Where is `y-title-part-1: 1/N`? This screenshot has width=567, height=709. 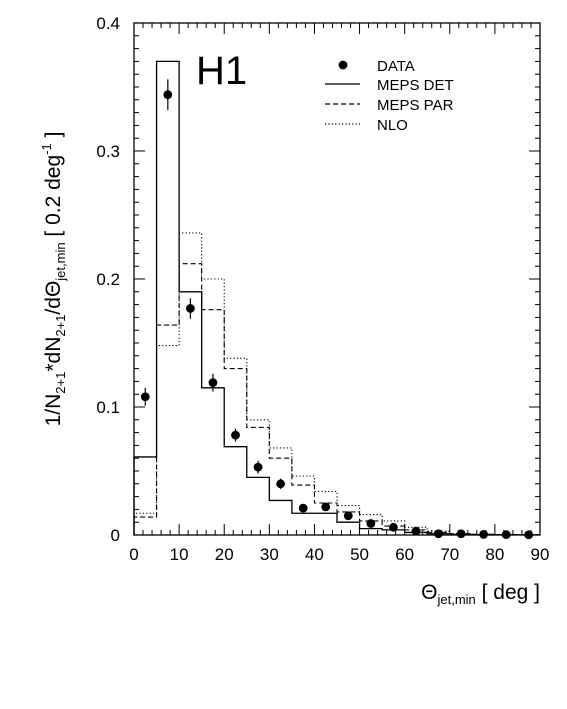
y-title-part-1: 1/N is located at coordinates (53, 410).